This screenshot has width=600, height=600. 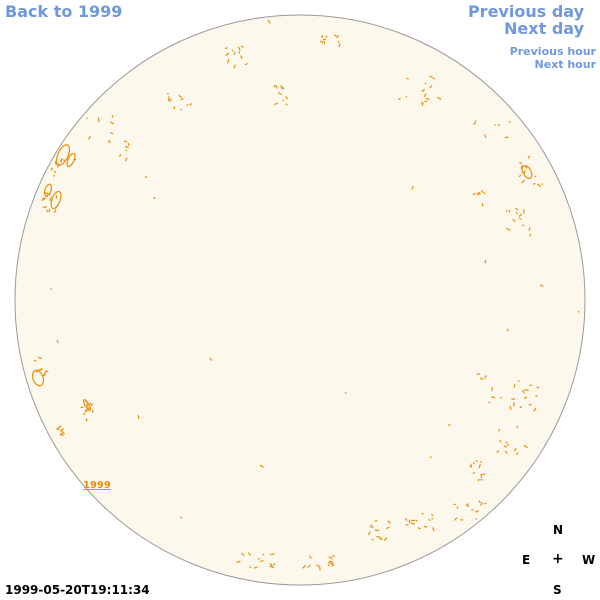 What do you see at coordinates (589, 560) in the screenshot?
I see `compass-west-label: W` at bounding box center [589, 560].